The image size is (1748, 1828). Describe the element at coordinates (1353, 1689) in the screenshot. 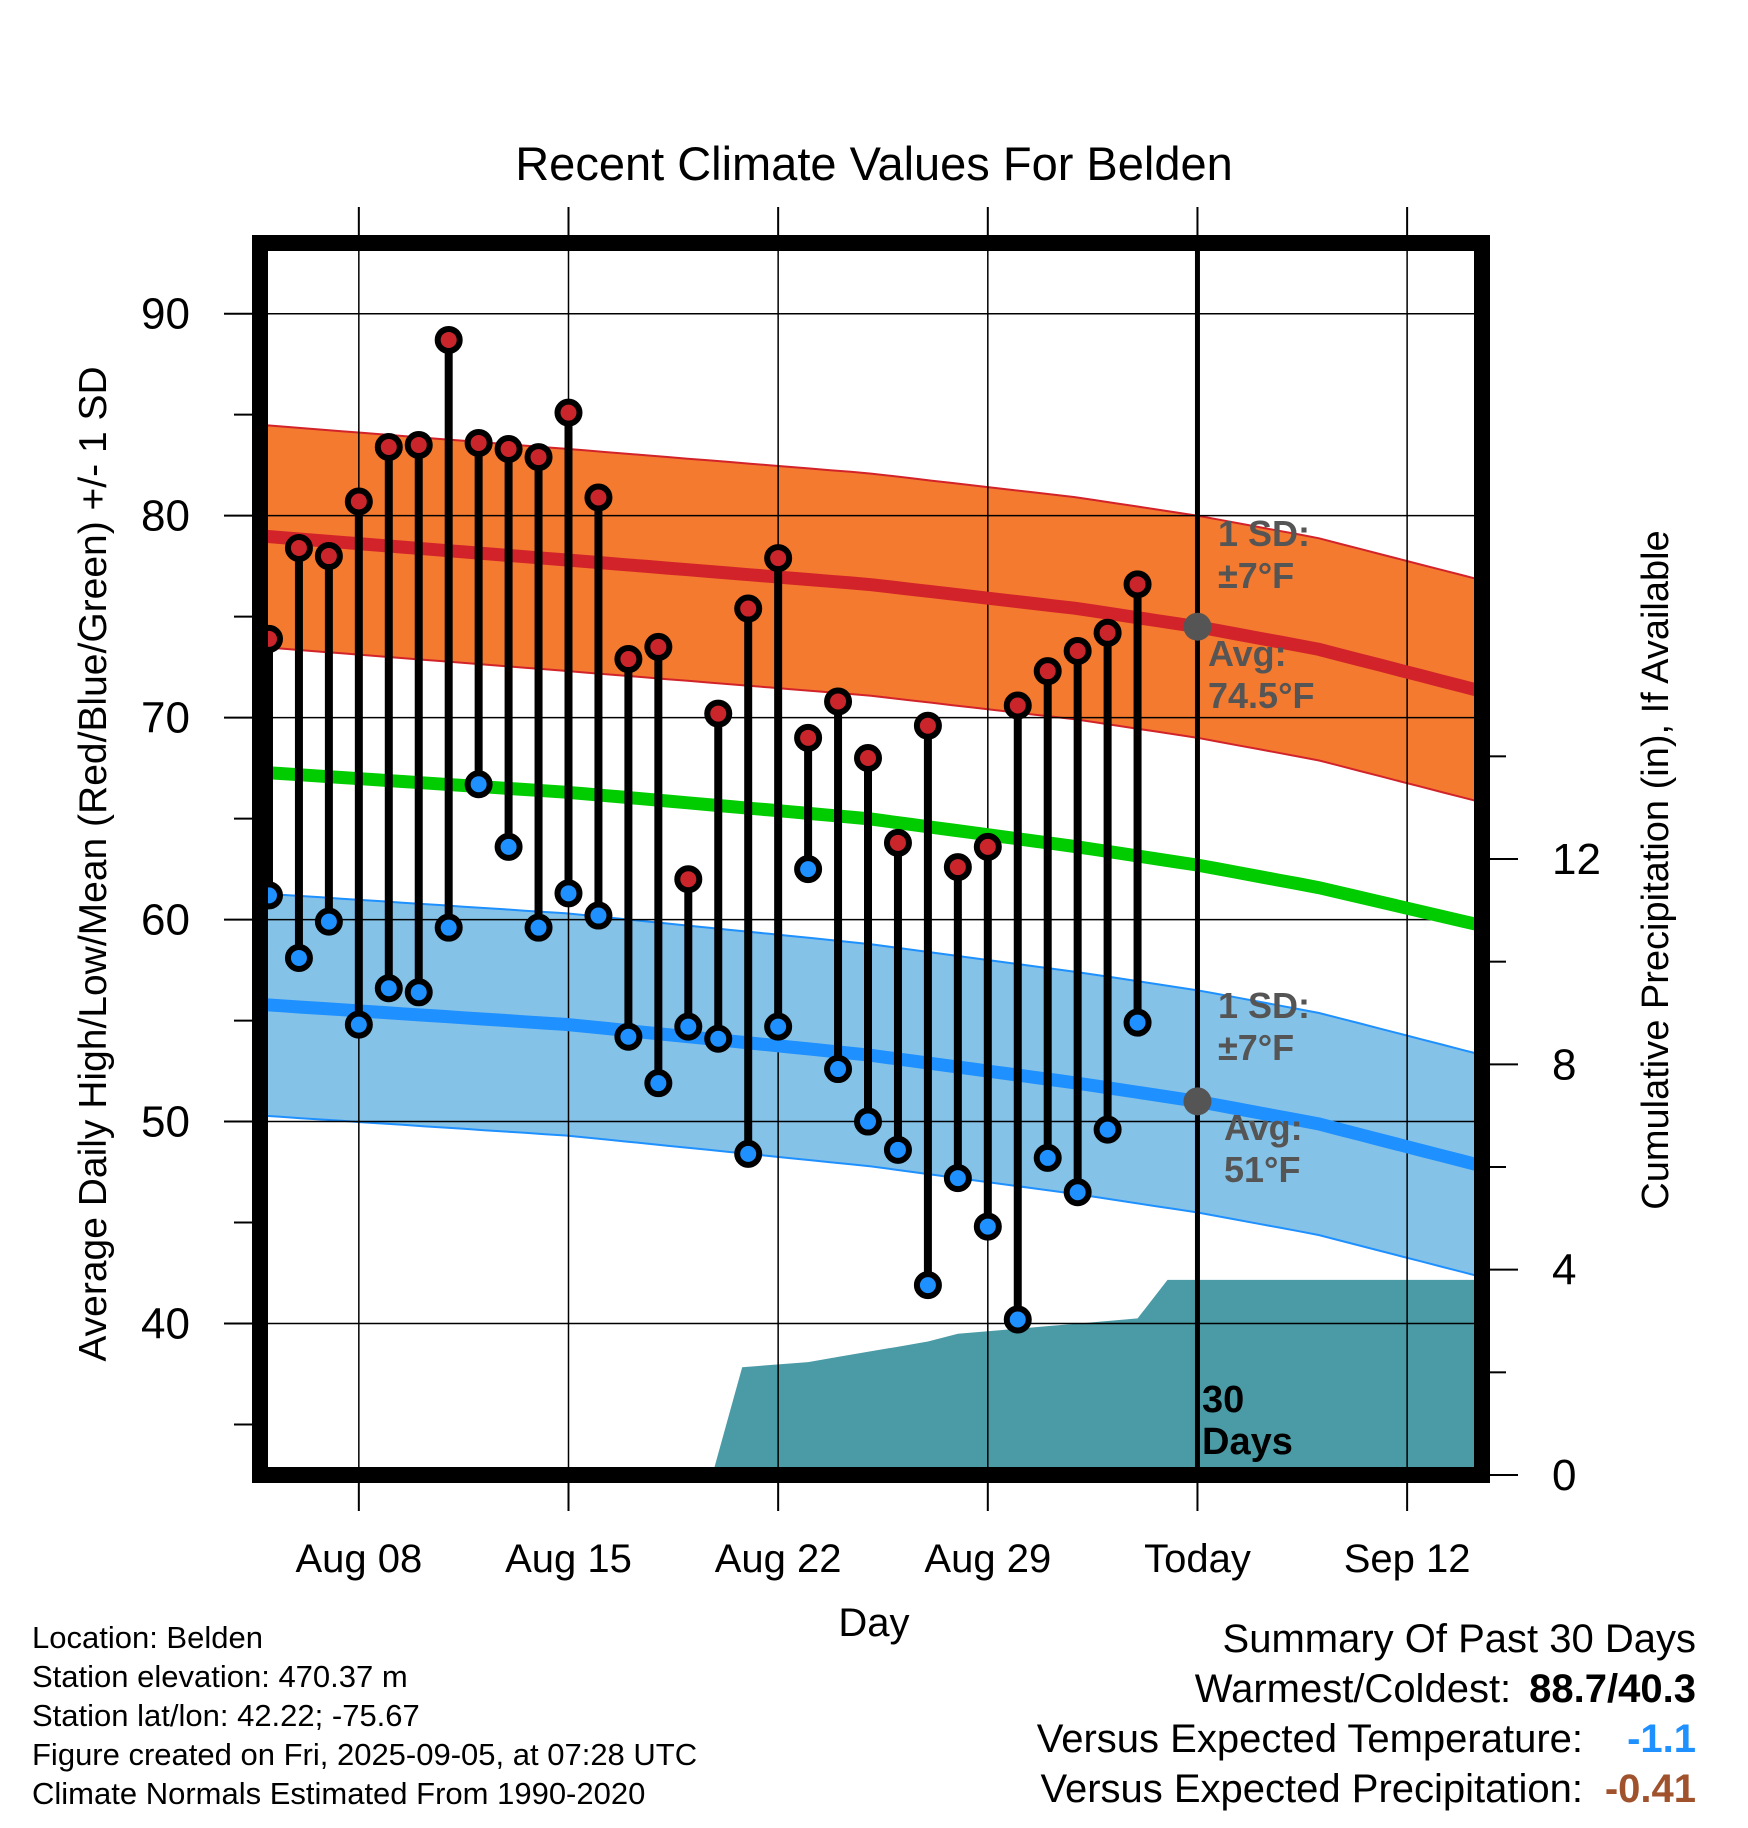

I see `summary-warmest-label: Warmest/Coldest:` at that location.